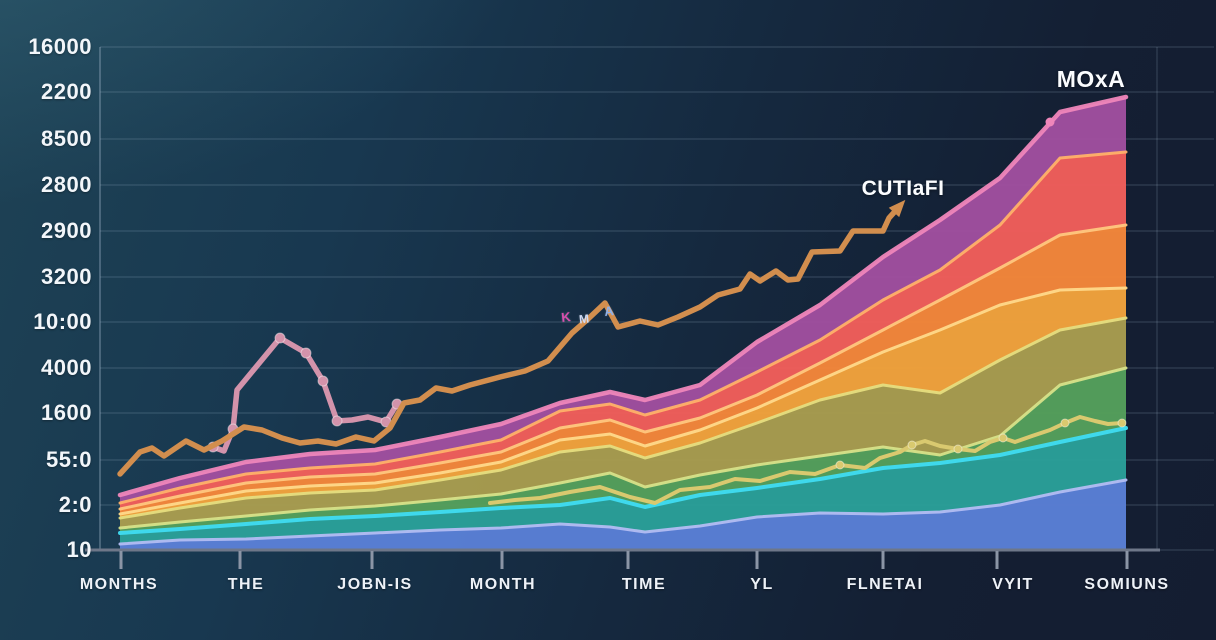 This screenshot has width=1216, height=640. What do you see at coordinates (806, 460) in the screenshot?
I see `khaki-line` at bounding box center [806, 460].